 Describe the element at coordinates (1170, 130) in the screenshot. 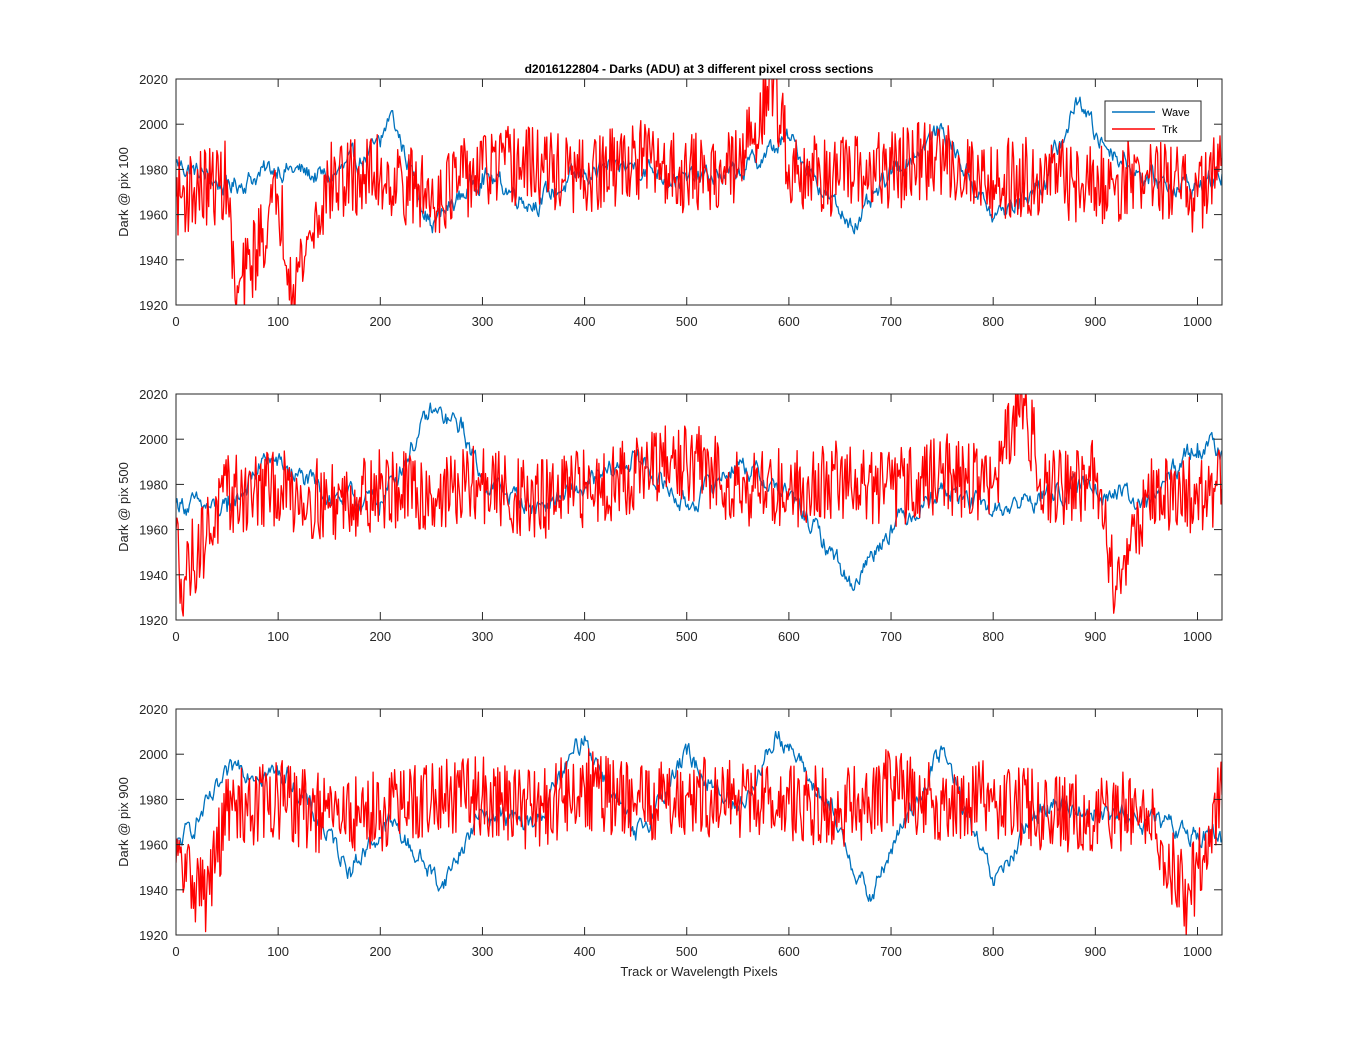

I see `legend-label-trk: Trk` at that location.